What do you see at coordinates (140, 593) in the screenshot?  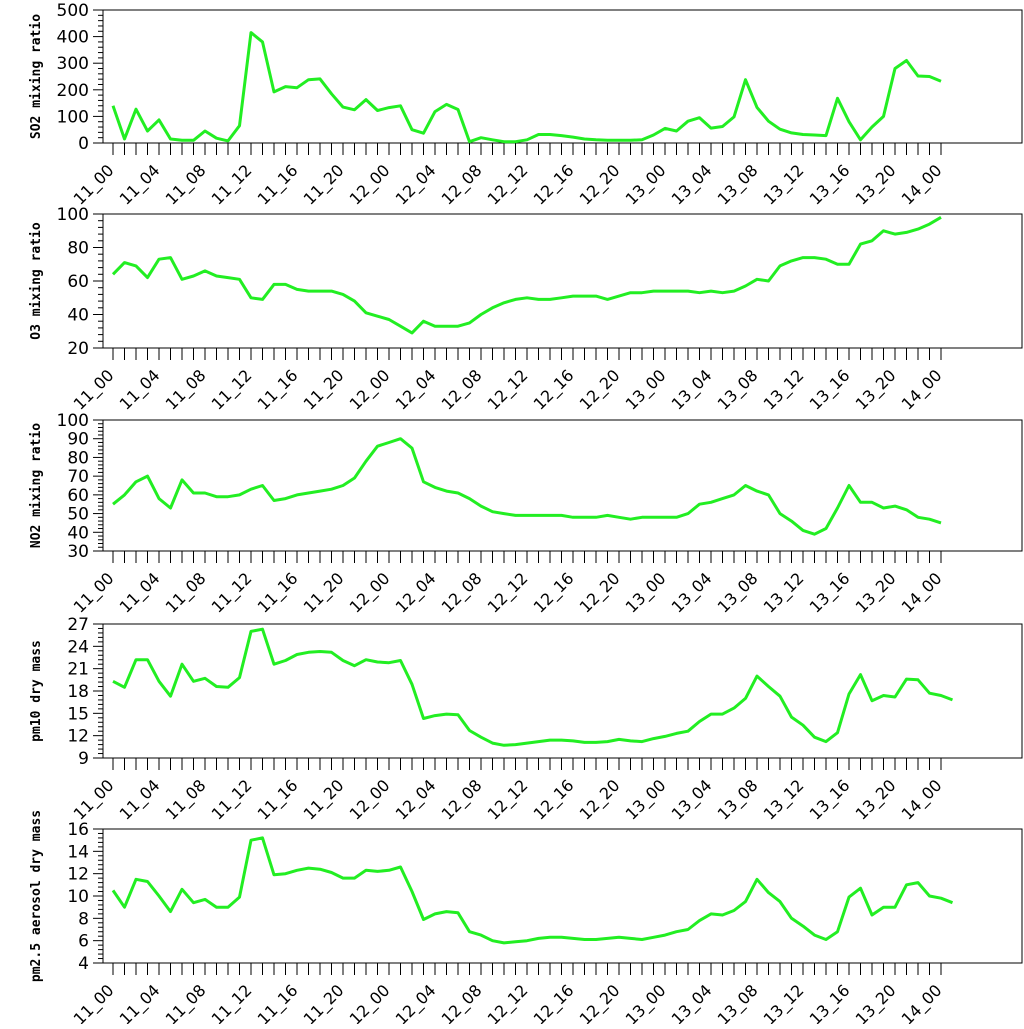 I see `panel-3-x-tick-label: 11_04` at bounding box center [140, 593].